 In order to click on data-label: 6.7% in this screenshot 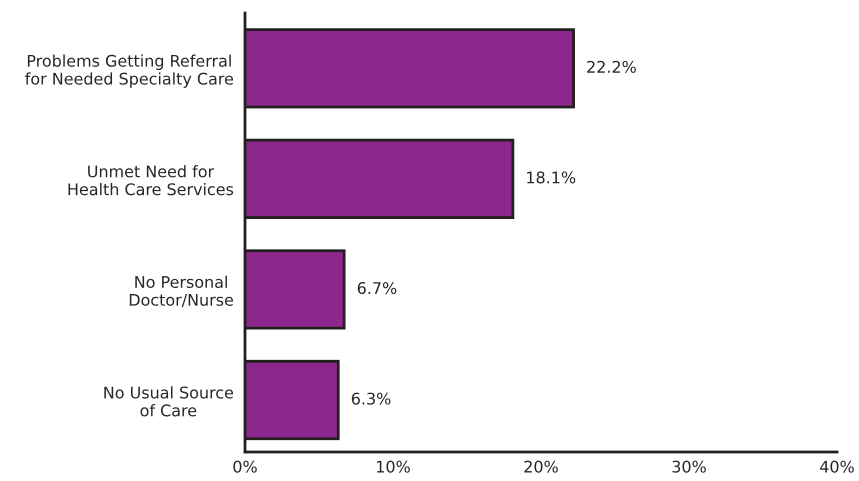, I will do `click(377, 288)`.